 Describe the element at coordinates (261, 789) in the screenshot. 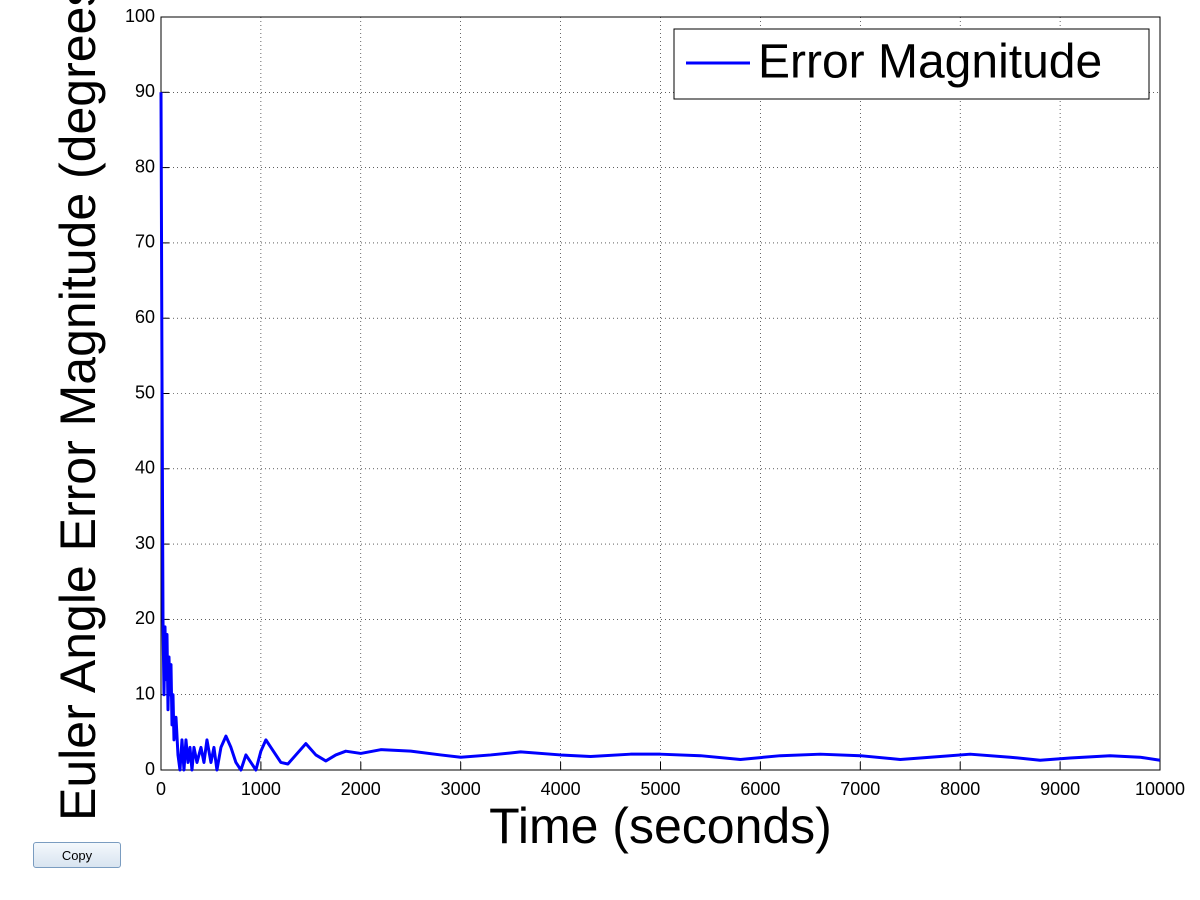

I see `x-tick-label: 1000` at that location.